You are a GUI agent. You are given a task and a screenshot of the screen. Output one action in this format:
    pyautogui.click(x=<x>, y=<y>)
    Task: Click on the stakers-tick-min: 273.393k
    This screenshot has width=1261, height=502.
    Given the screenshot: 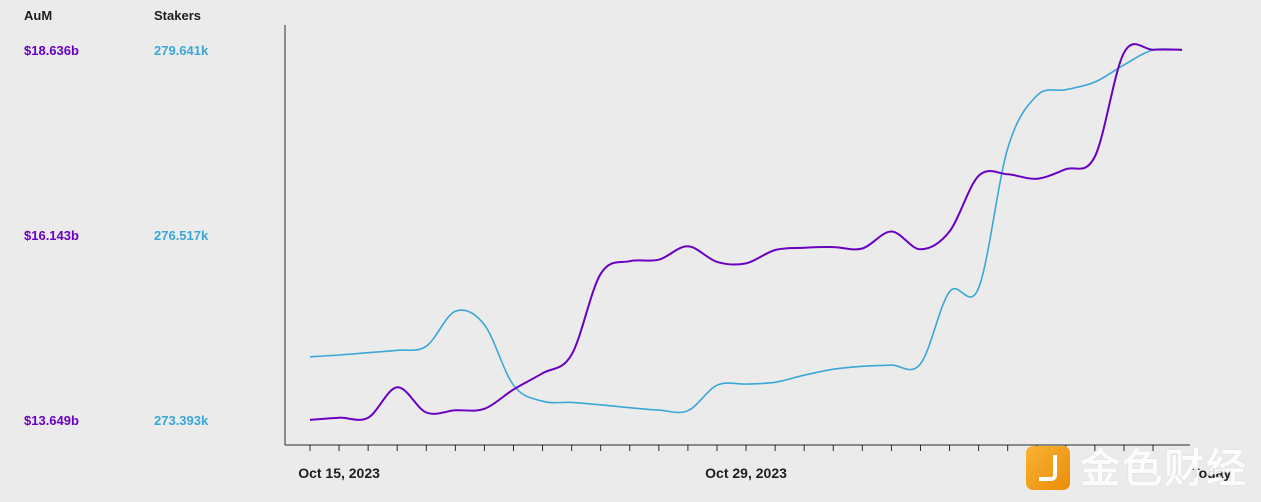 What is the action you would take?
    pyautogui.click(x=181, y=420)
    